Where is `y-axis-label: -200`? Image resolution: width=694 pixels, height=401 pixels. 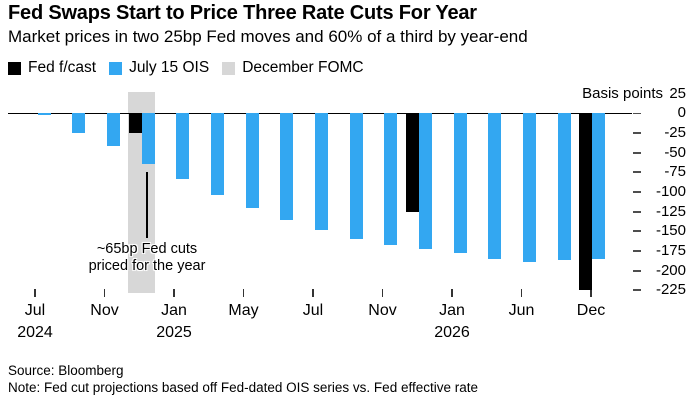
y-axis-label: -200 is located at coordinates (670, 270).